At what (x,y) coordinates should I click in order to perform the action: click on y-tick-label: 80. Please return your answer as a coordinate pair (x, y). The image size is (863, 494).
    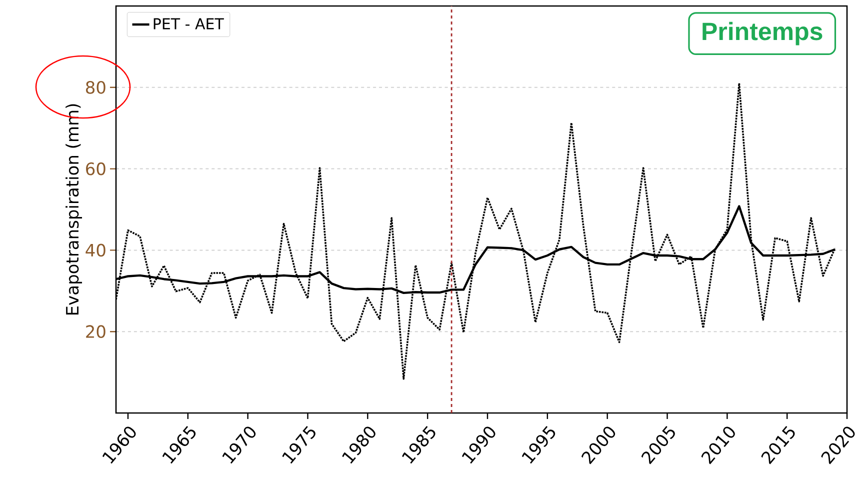
    Looking at the image, I should click on (96, 87).